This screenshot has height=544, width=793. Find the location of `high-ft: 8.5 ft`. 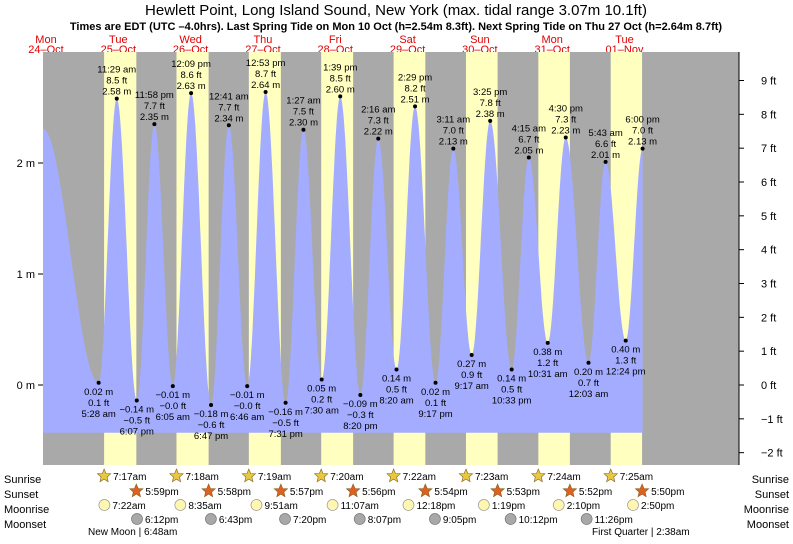

high-ft: 8.5 ft is located at coordinates (340, 78).